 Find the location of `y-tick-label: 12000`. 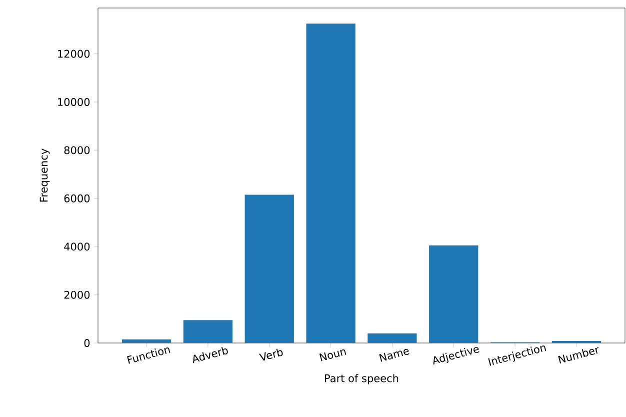

y-tick-label: 12000 is located at coordinates (74, 54).